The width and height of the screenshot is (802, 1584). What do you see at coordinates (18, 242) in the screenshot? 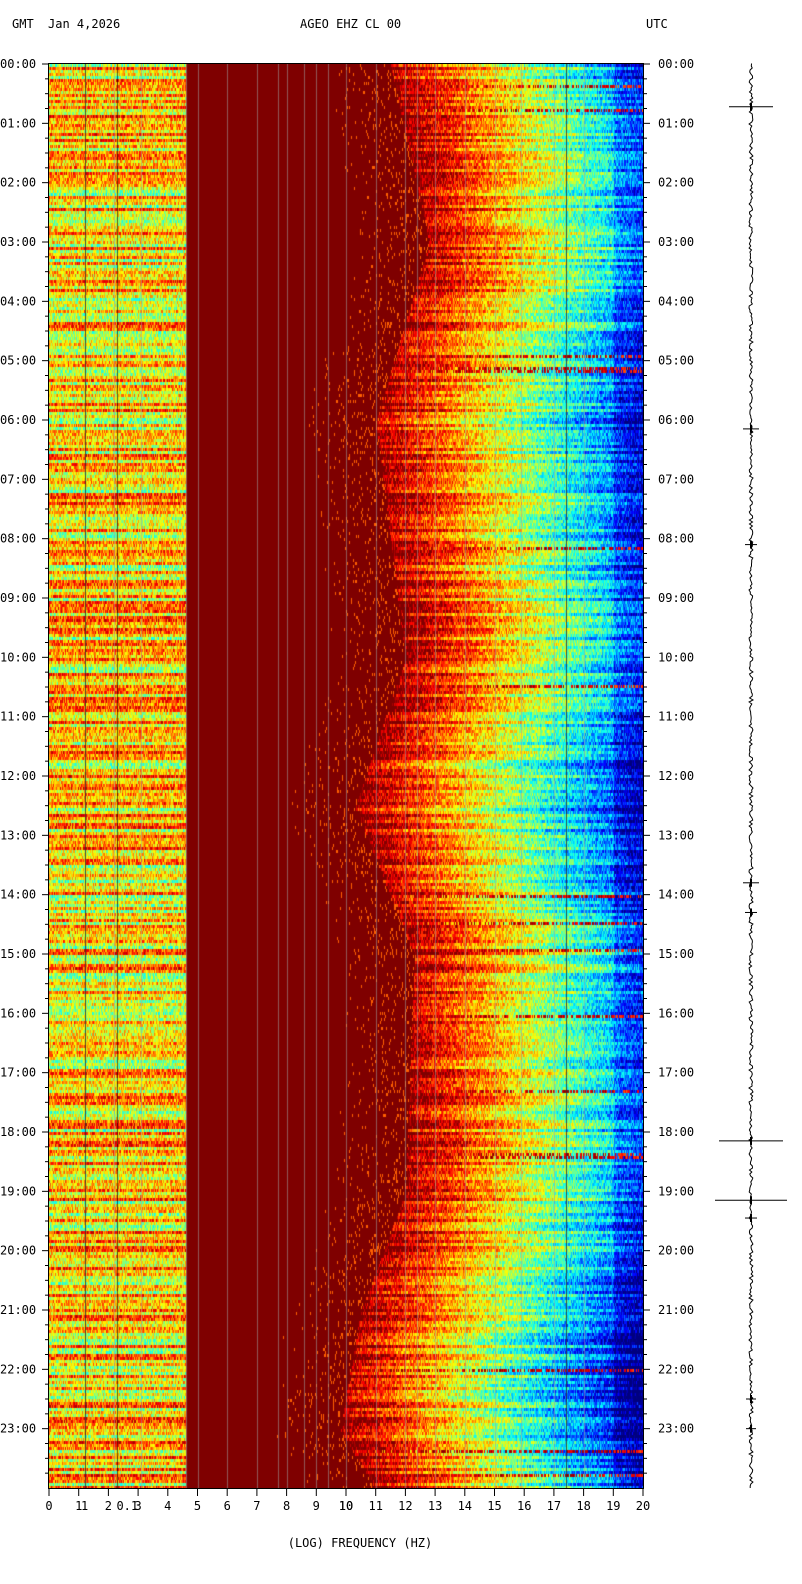
I see `y-tick-label-left: 03:00` at bounding box center [18, 242].